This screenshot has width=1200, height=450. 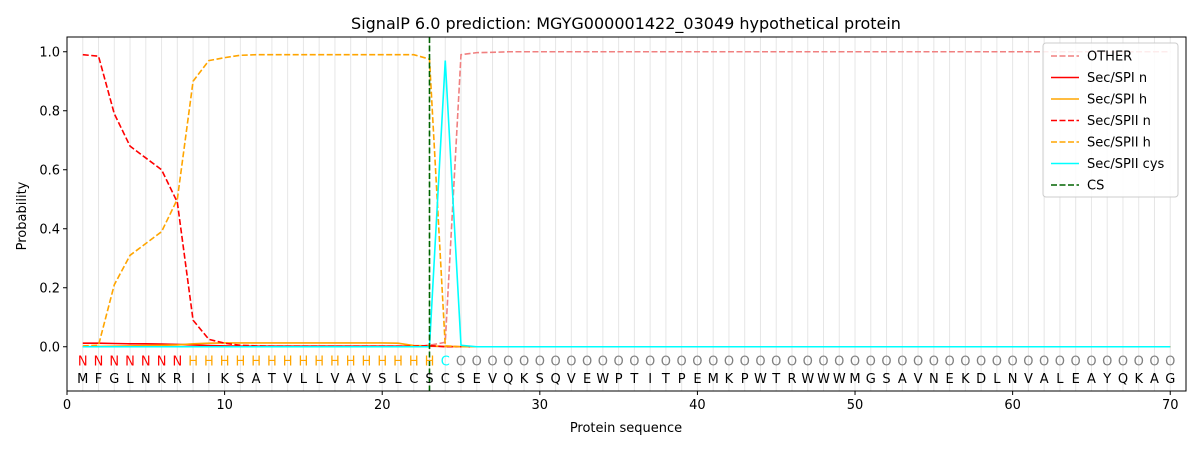 What do you see at coordinates (626, 428) in the screenshot?
I see `x-axis-label: Protein sequence` at bounding box center [626, 428].